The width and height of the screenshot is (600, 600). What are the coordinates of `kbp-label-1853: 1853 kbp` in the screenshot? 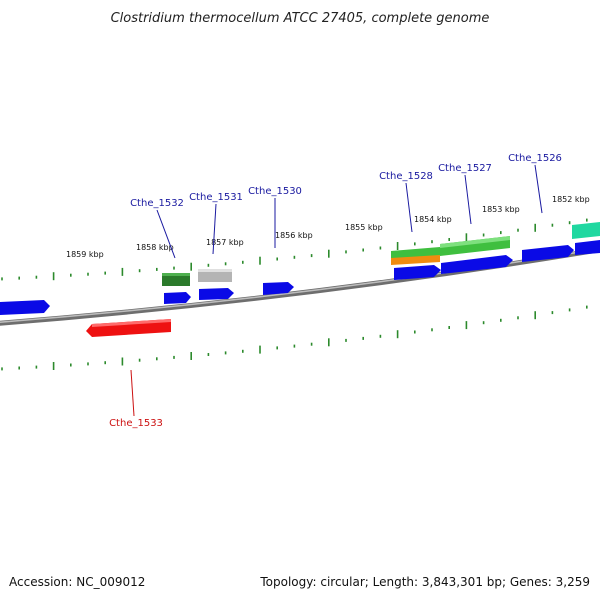 It's located at (501, 209).